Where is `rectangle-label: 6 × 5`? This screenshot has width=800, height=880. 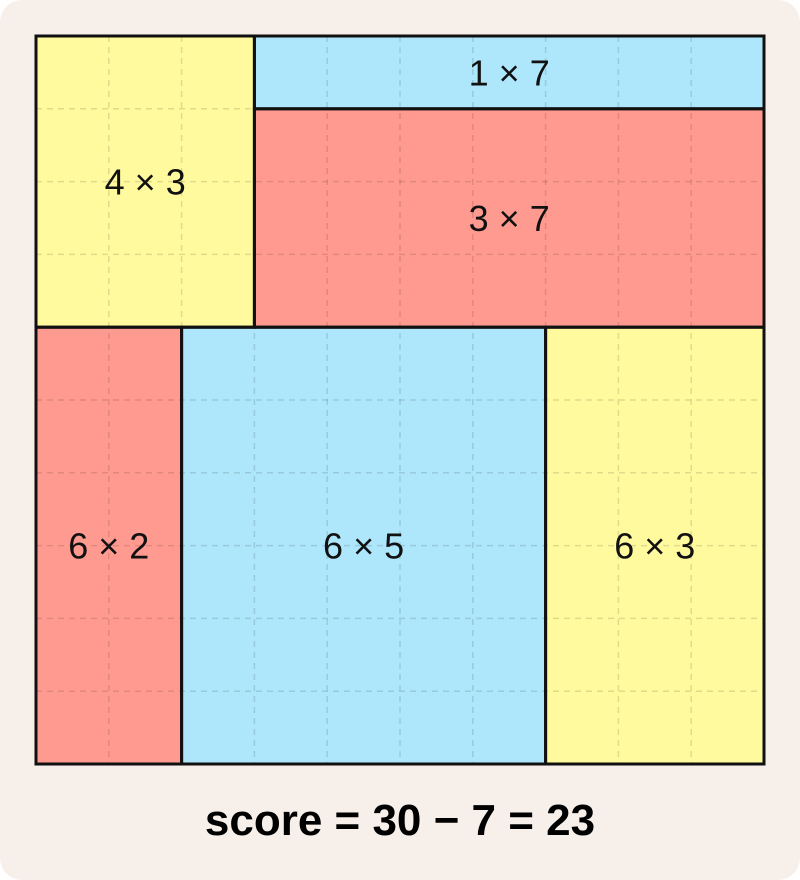 rectangle-label: 6 × 5 is located at coordinates (363, 546).